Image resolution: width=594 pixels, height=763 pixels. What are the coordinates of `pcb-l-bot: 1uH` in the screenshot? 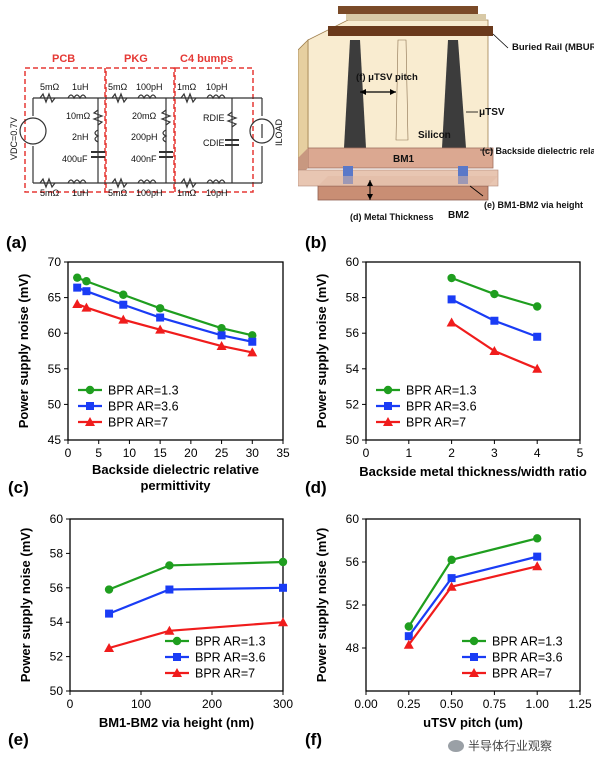 It's located at (80, 193).